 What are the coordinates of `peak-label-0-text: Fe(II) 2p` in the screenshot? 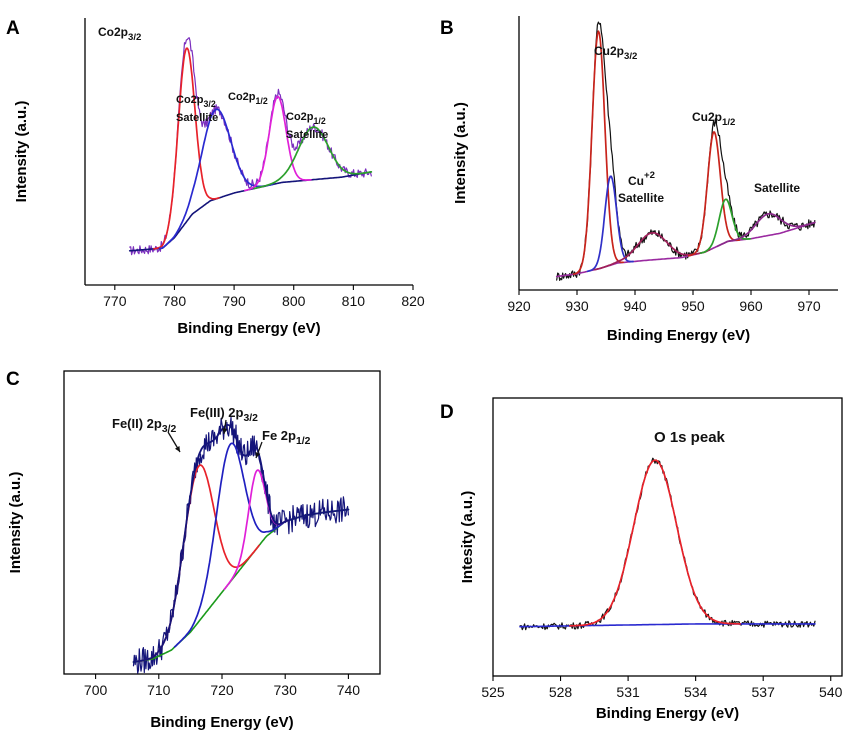 It's located at (137, 423).